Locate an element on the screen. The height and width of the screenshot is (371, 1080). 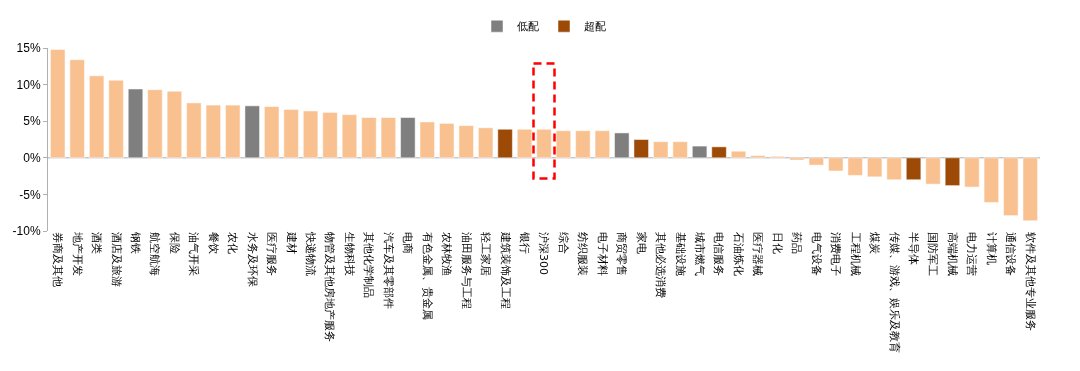
x-tick-label: 餐饮 is located at coordinates (213, 243).